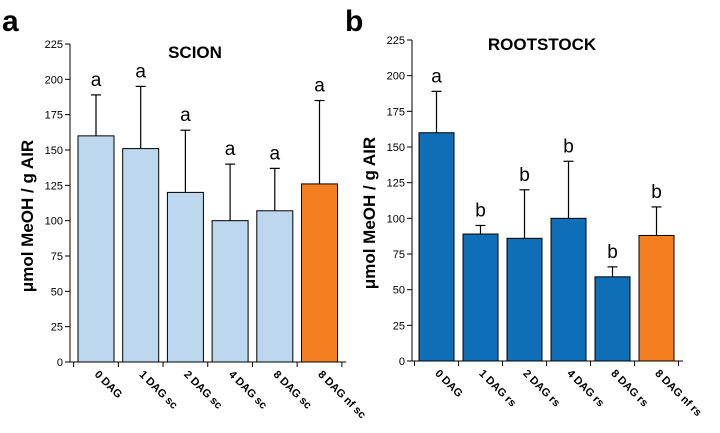  Describe the element at coordinates (202, 390) in the screenshot. I see `x-tick-label-scion-2: 2 DAG sc` at that location.